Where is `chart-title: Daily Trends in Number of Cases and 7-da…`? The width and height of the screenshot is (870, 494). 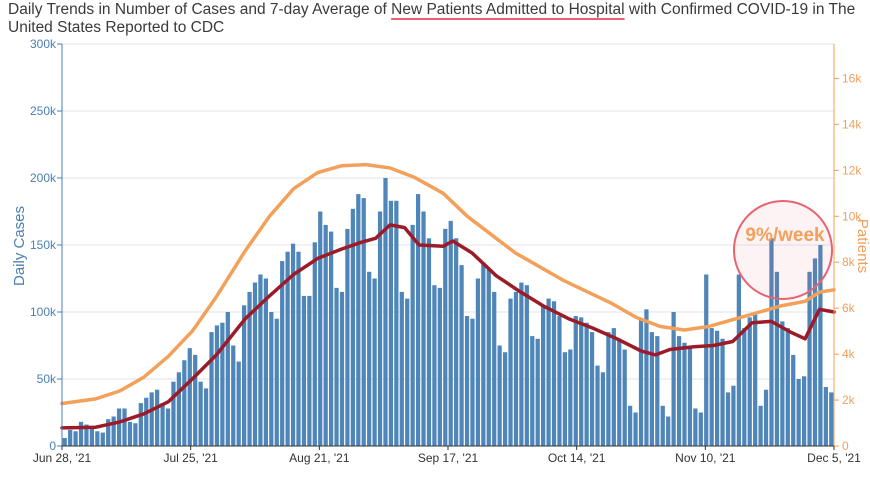 chart-title: Daily Trends in Number of Cases and 7-da… is located at coordinates (439, 19).